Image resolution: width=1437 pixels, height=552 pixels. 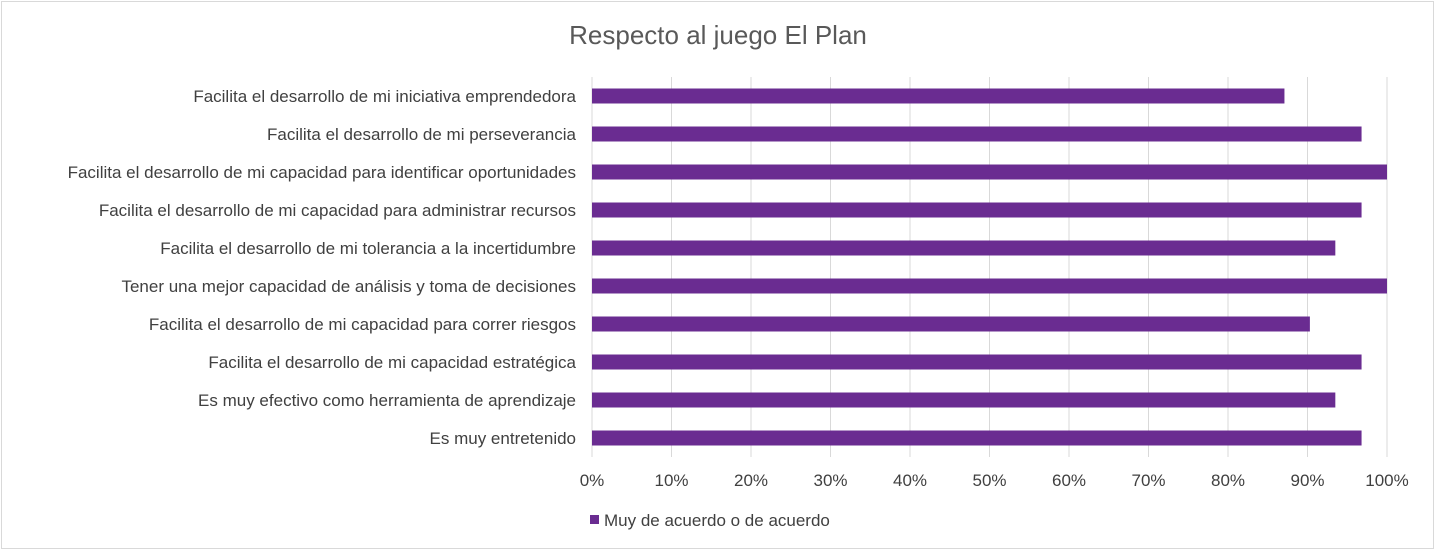 I want to click on chart-title: Respecto al juego El Plan, so click(x=718, y=35).